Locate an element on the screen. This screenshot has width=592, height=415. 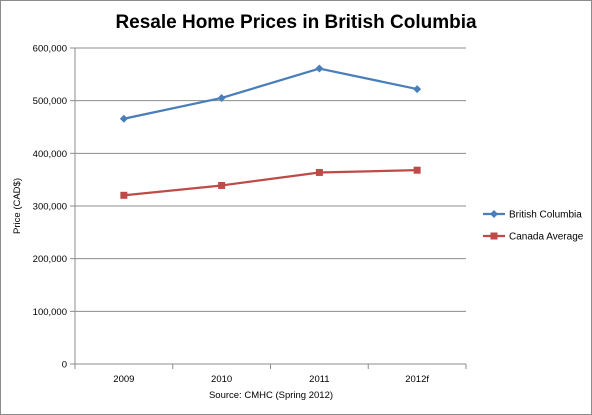
y-tick-label: 100,000 is located at coordinates (50, 312).